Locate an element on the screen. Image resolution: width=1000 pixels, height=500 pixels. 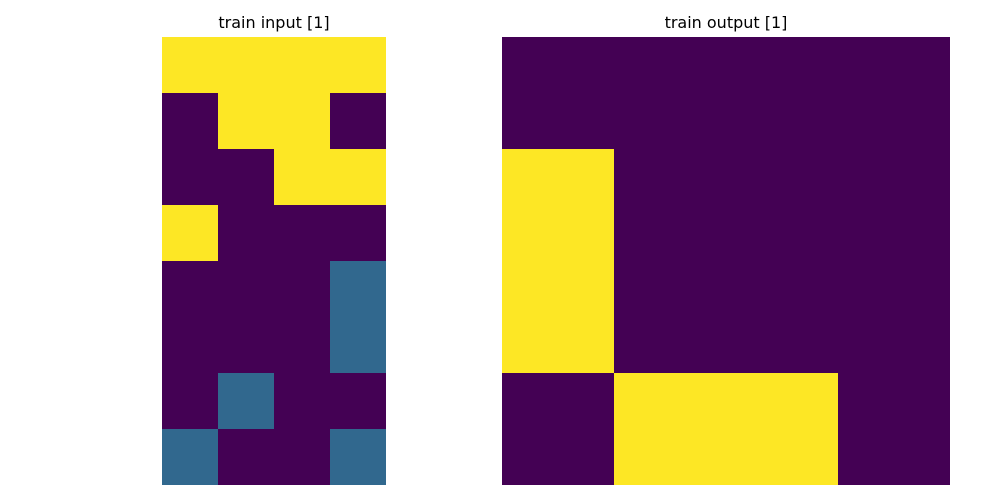
train-input-cell-r3-c0 is located at coordinates (190, 233).